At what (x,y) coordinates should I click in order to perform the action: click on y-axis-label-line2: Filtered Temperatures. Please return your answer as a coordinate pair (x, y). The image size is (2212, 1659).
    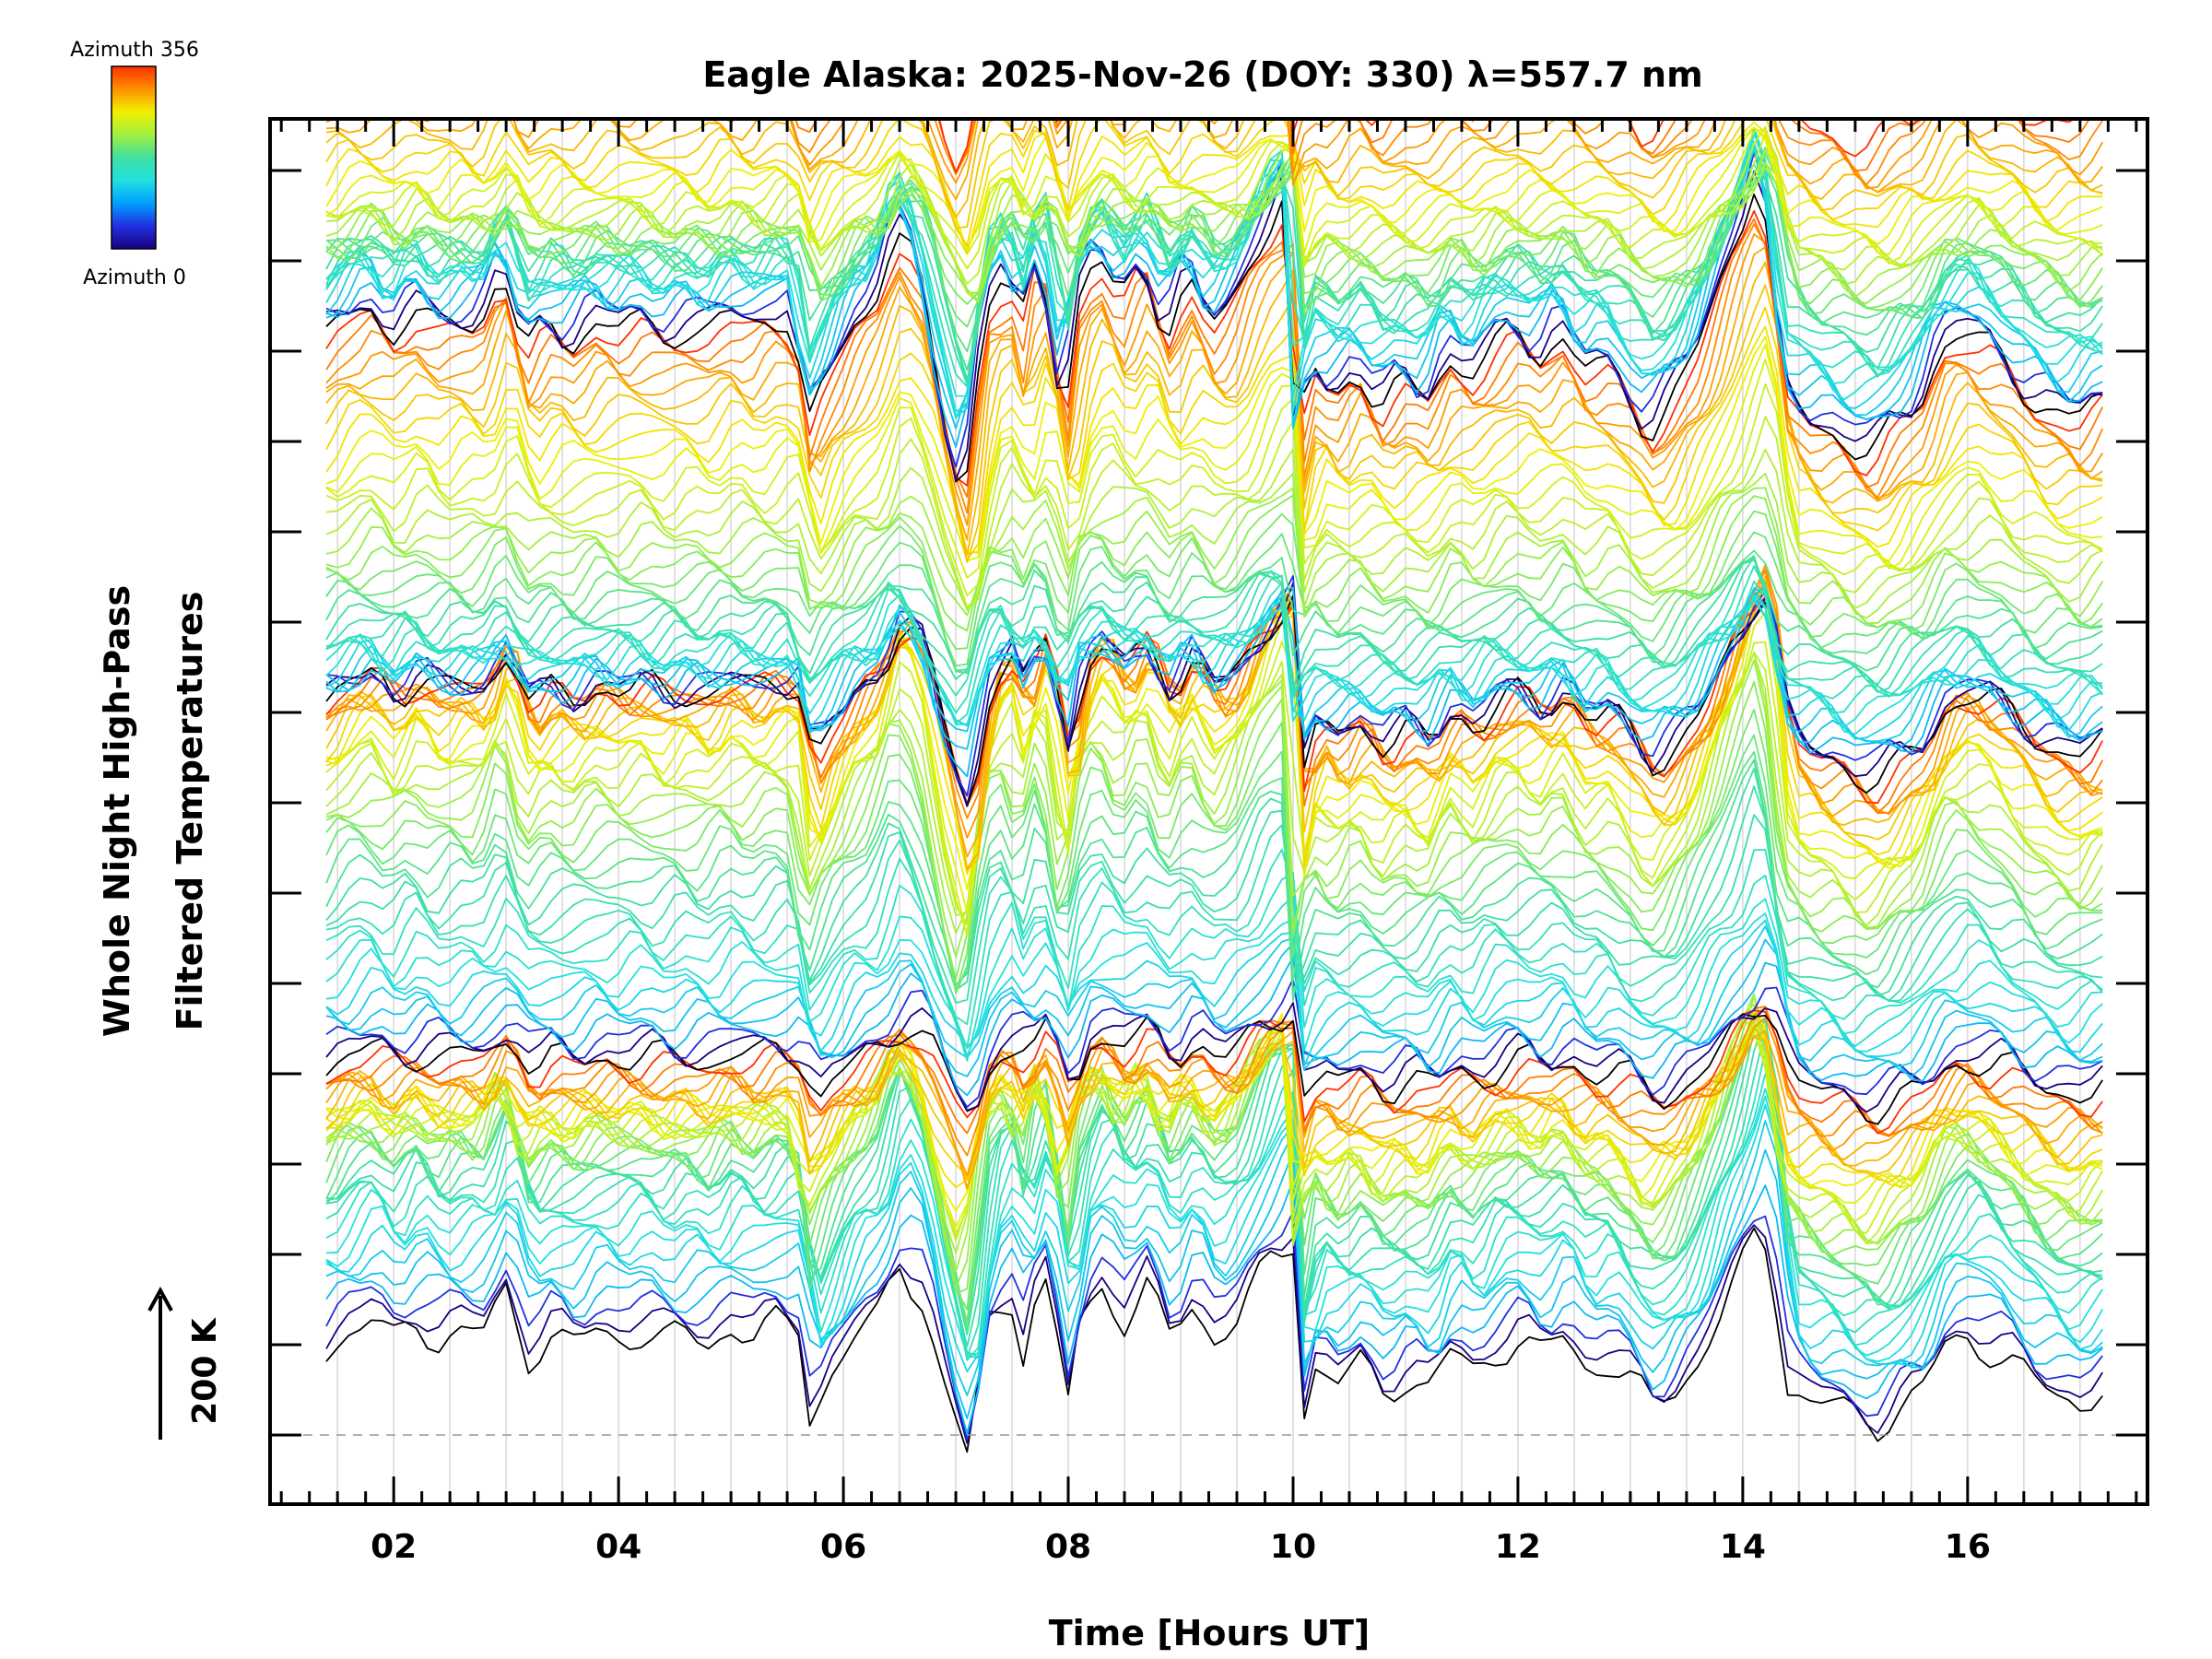
    Looking at the image, I should click on (190, 811).